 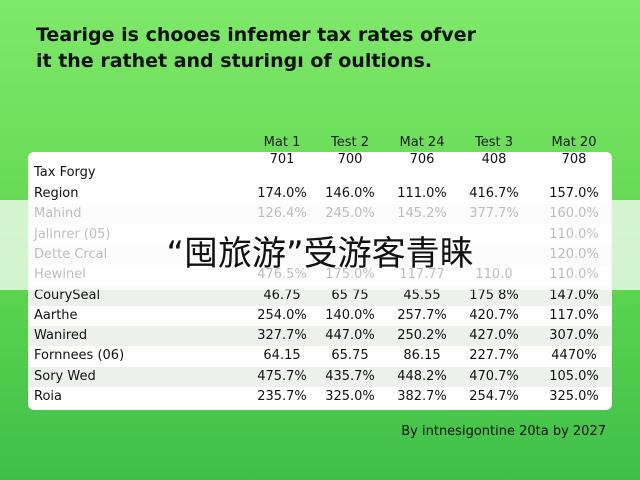 I want to click on footer-note: By intnesigontine 20ta by 2027, so click(x=503, y=431).